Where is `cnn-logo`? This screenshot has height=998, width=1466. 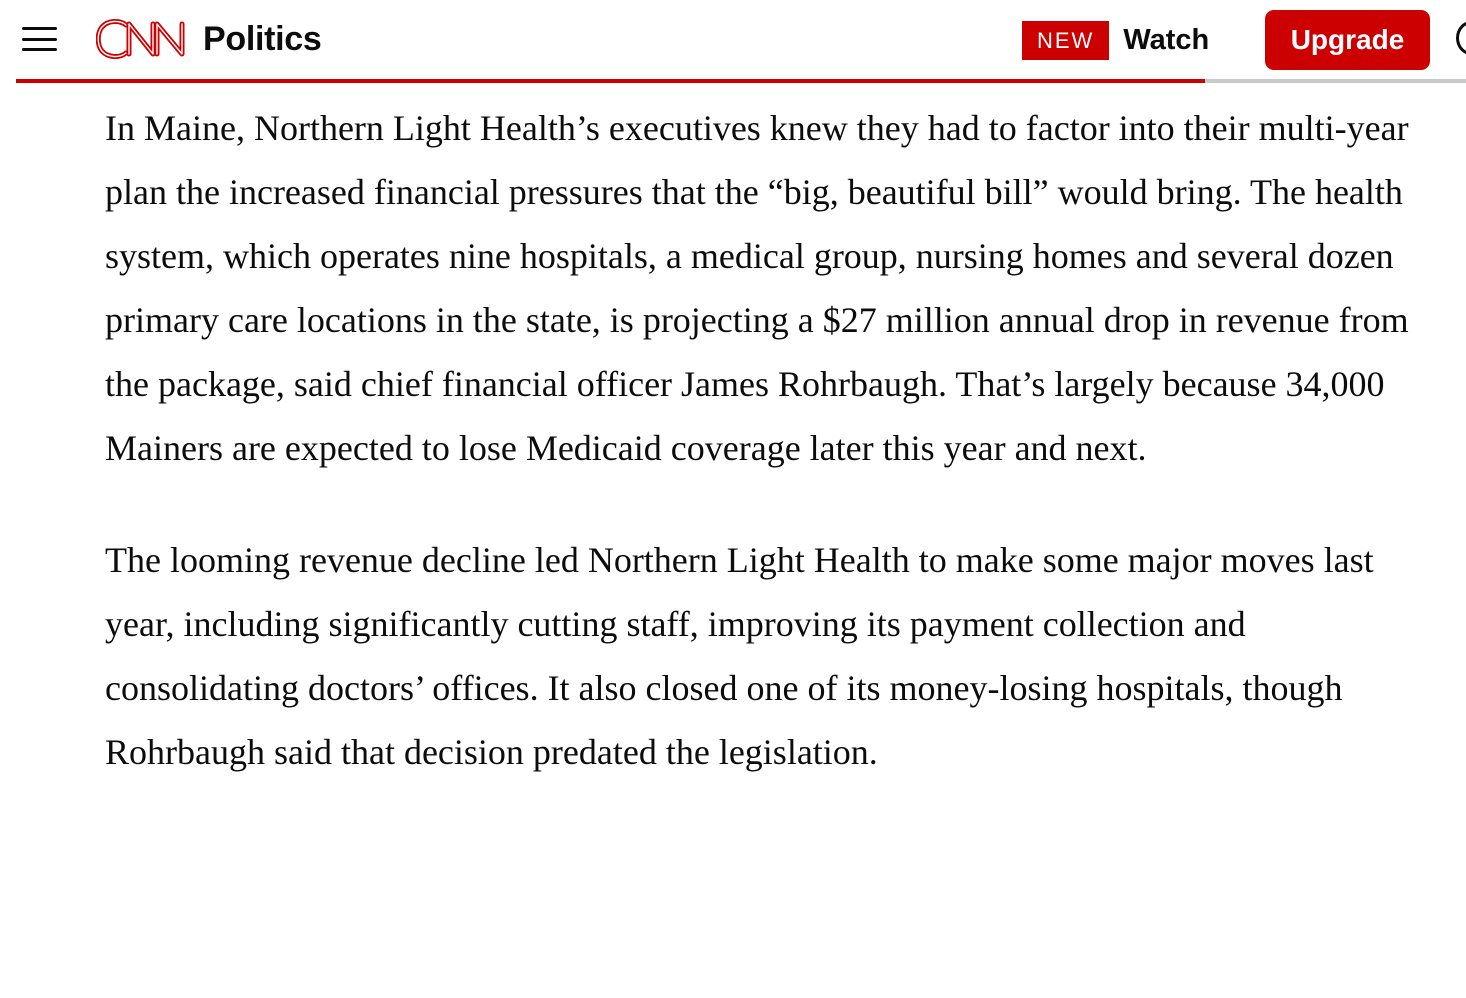 cnn-logo is located at coordinates (142, 39).